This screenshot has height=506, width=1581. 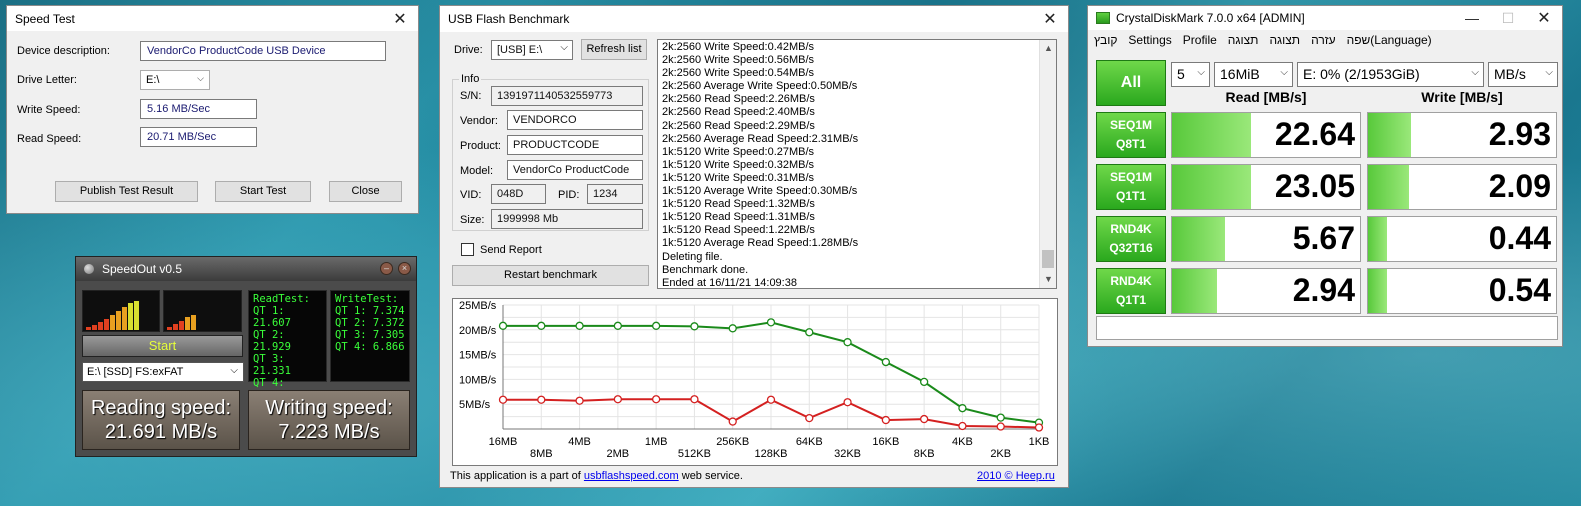 What do you see at coordinates (1327, 328) in the screenshot?
I see `comment-field` at bounding box center [1327, 328].